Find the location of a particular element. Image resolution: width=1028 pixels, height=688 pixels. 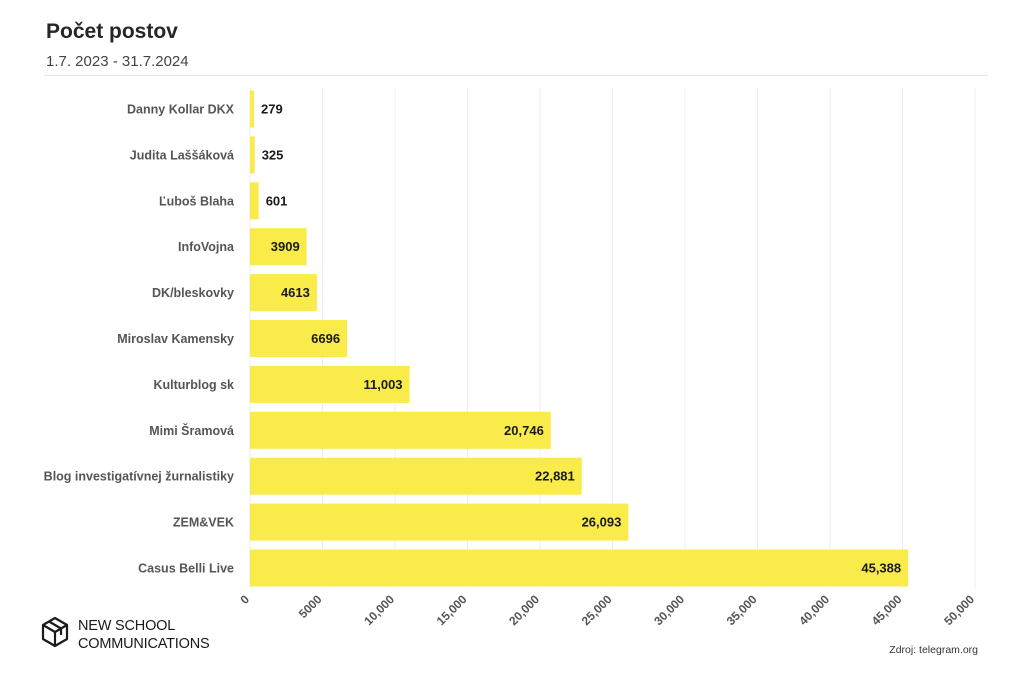

value-label-6: 11,003 is located at coordinates (382, 384).